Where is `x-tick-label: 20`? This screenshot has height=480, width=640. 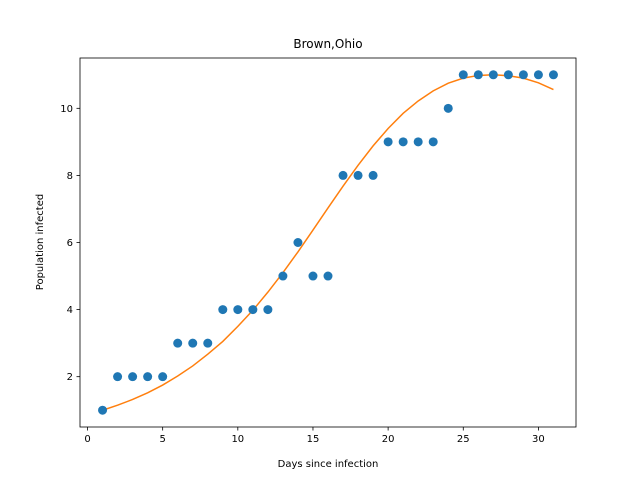
x-tick-label: 20 is located at coordinates (388, 439).